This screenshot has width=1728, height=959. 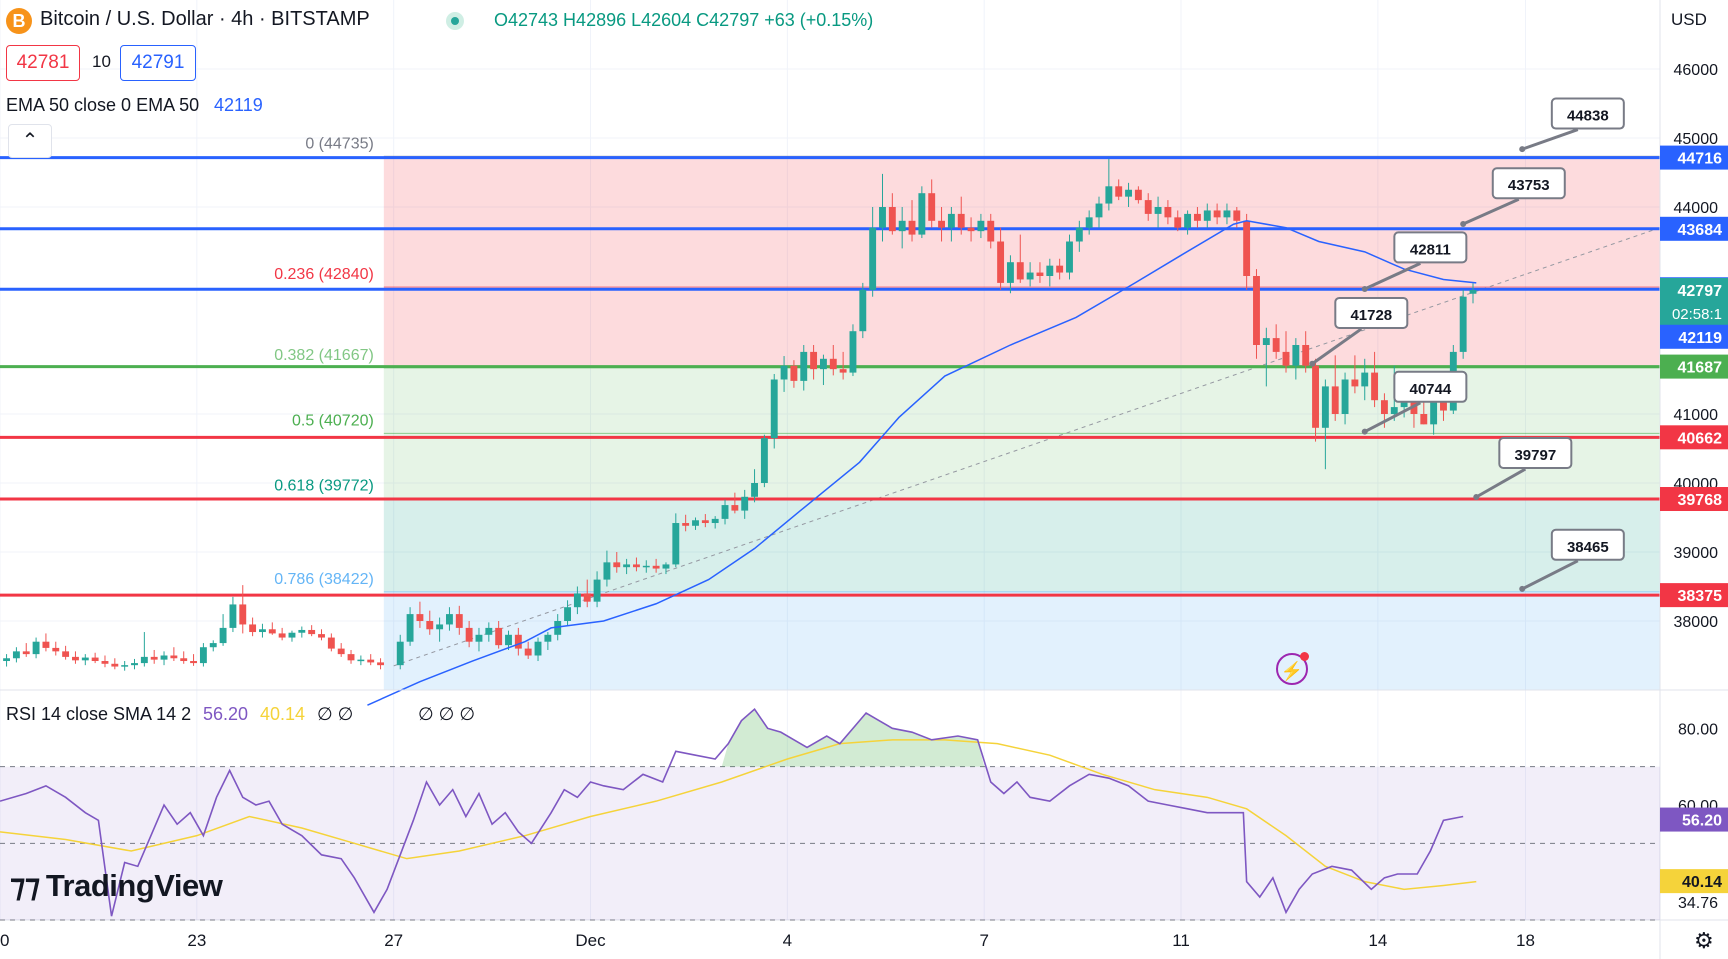 I want to click on countdown-label: 02:58:1, so click(x=1697, y=314).